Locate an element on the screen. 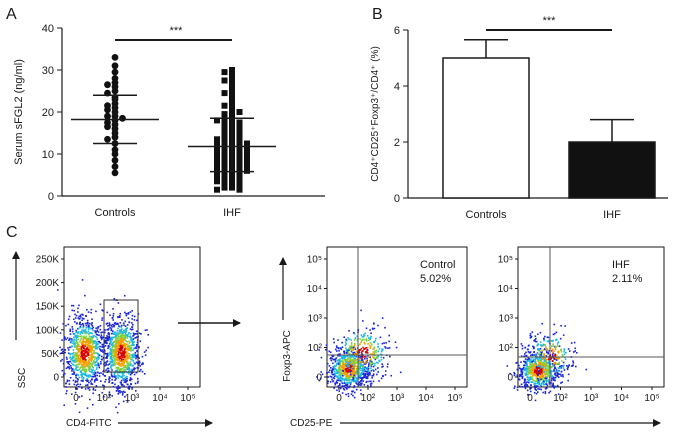 The image size is (677, 435). panel-label-c: C is located at coordinates (12, 232).